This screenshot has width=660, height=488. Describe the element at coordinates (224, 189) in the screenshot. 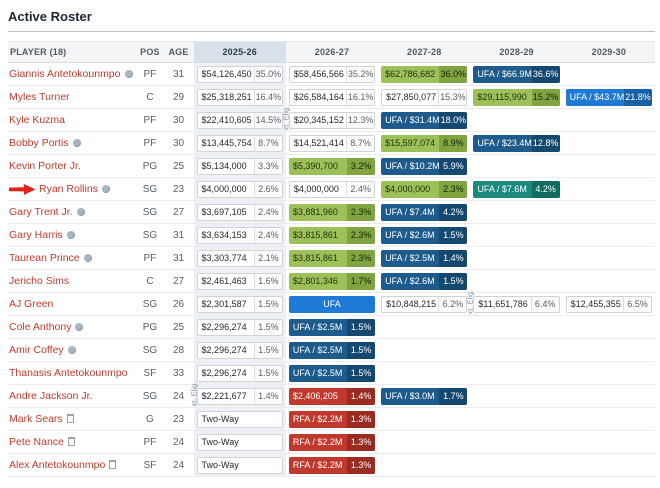

I see `contract-value: $4,000,000` at that location.